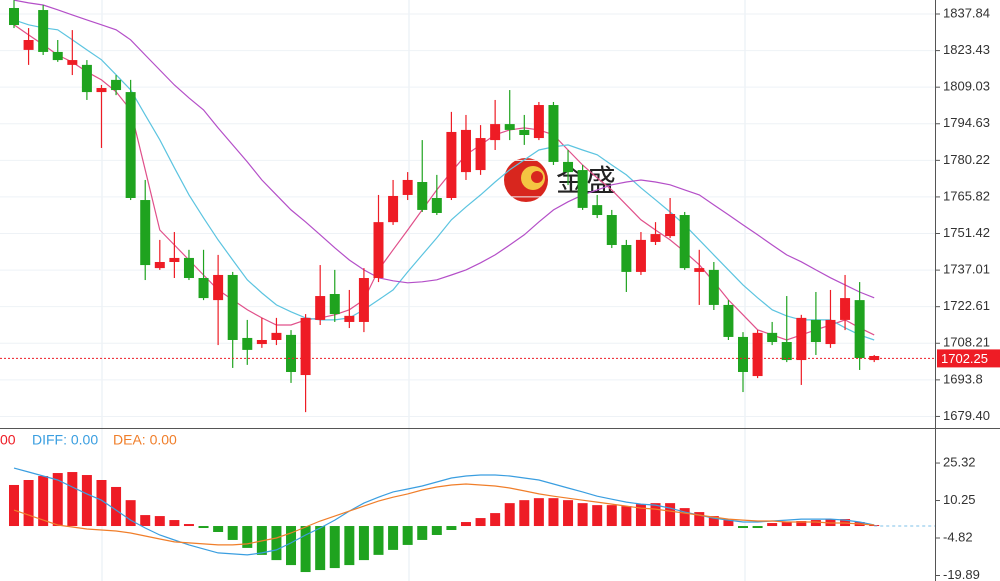  Describe the element at coordinates (966, 415) in the screenshot. I see `y-tick-label: 1679.40` at that location.